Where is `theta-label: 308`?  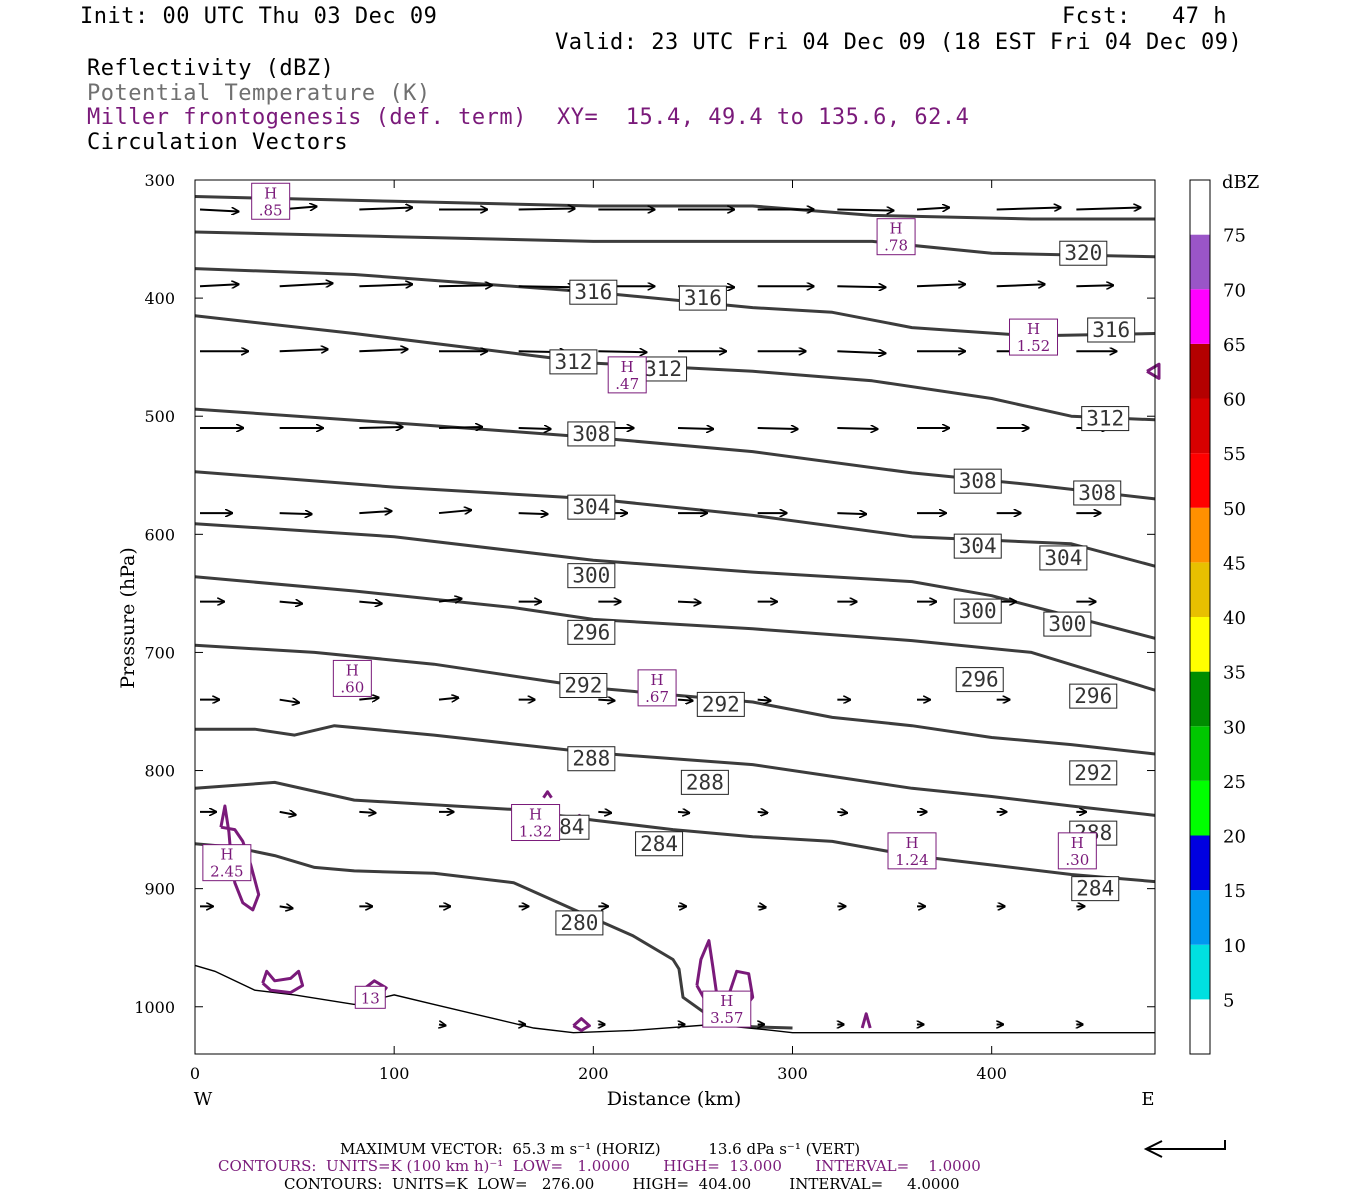
theta-label: 308 is located at coordinates (1097, 493).